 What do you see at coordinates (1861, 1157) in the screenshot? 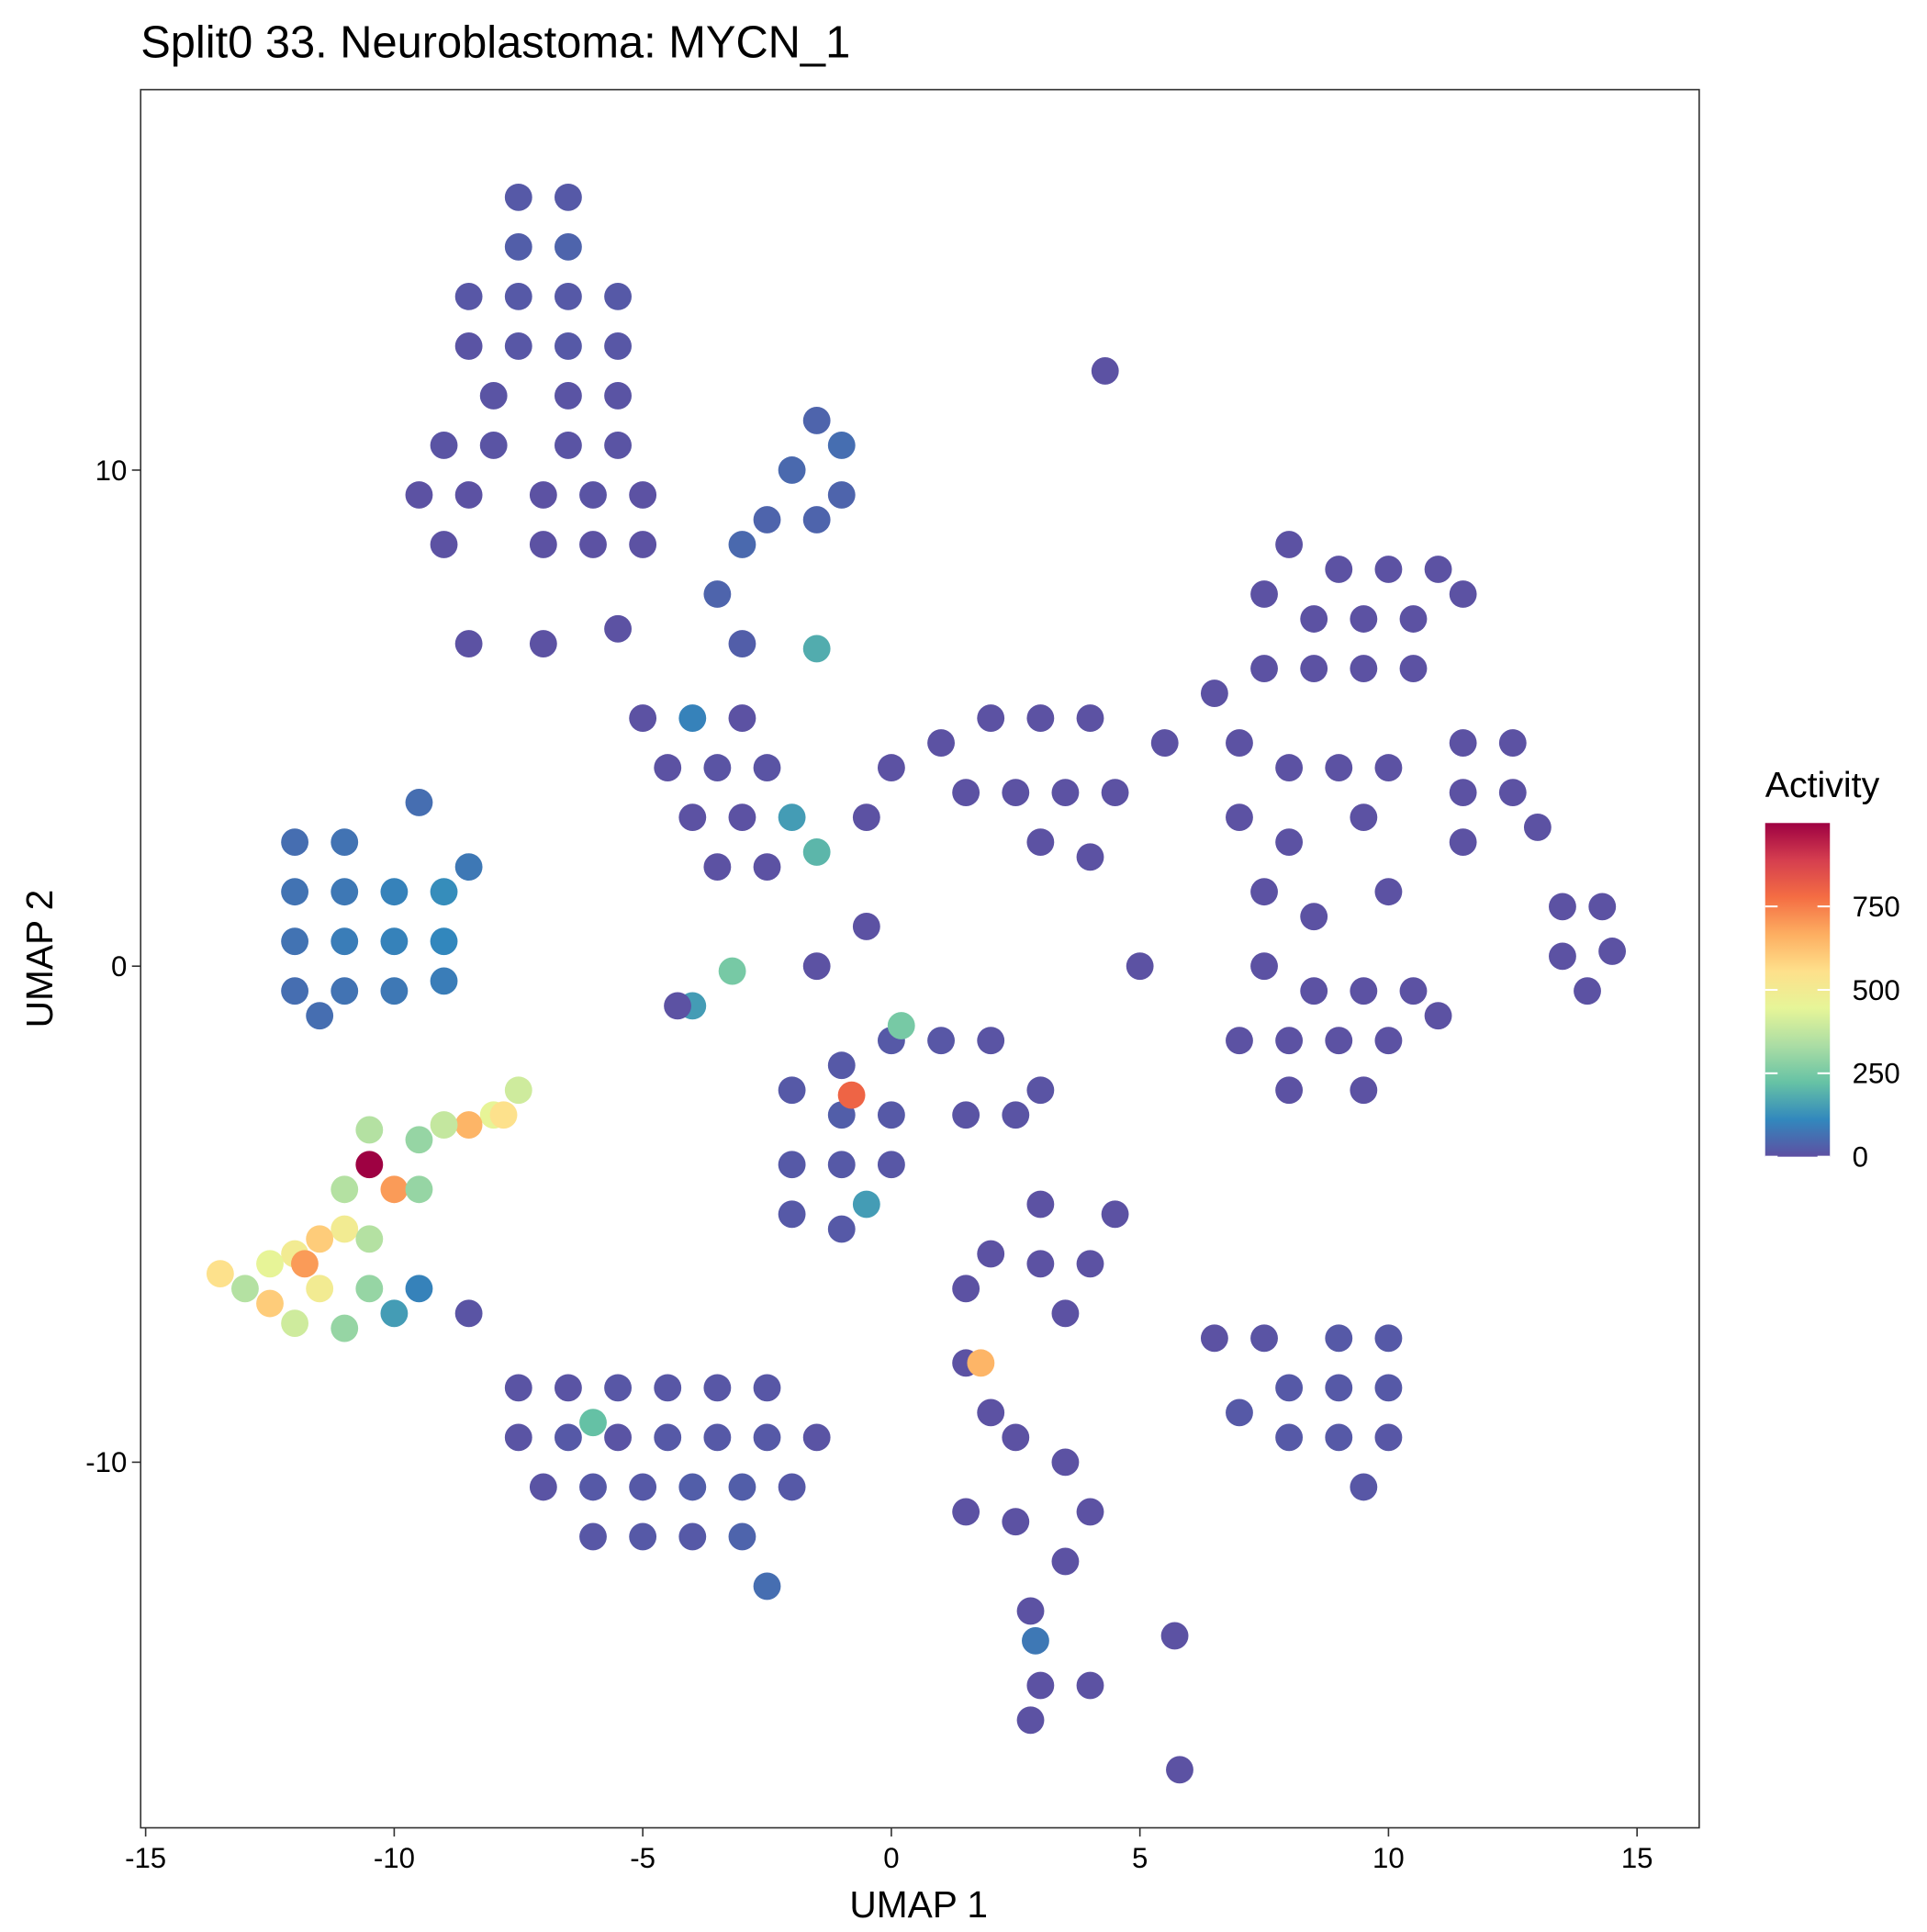
I see `colorbar-tick-label: 0` at bounding box center [1861, 1157].